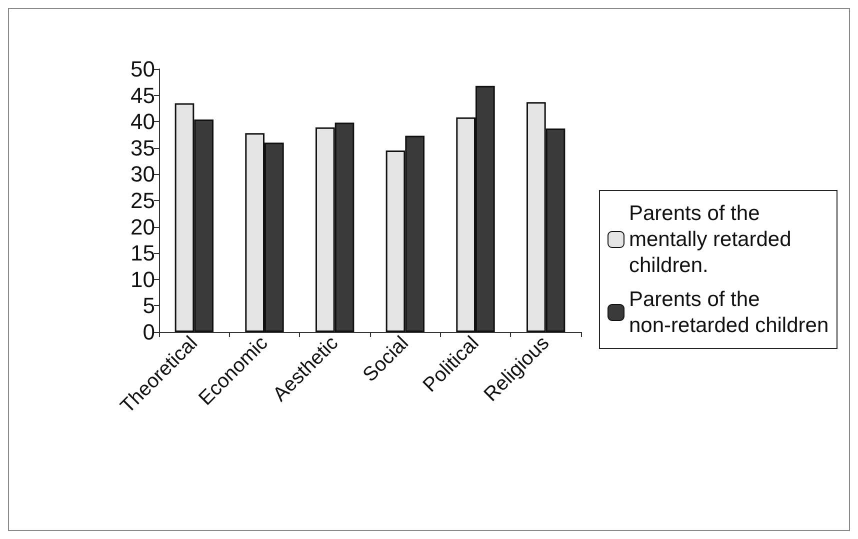  What do you see at coordinates (142, 121) in the screenshot?
I see `y-tick-label: 40` at bounding box center [142, 121].